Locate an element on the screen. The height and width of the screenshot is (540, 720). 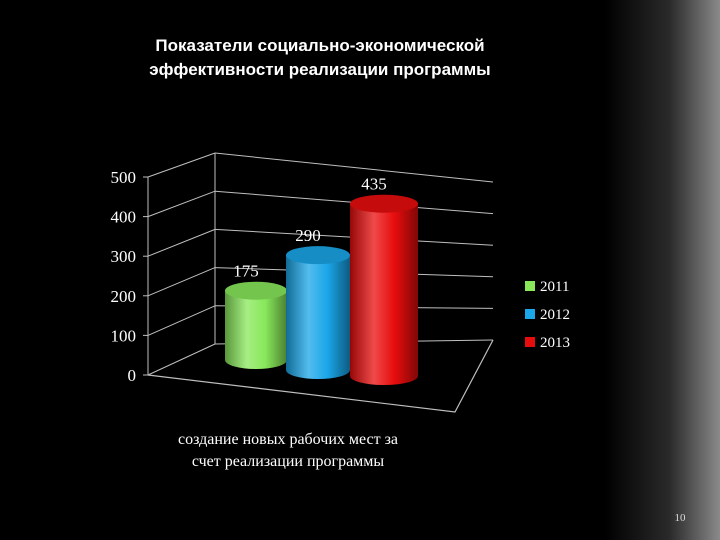
legend-item-2012: 2012 is located at coordinates (547, 315).